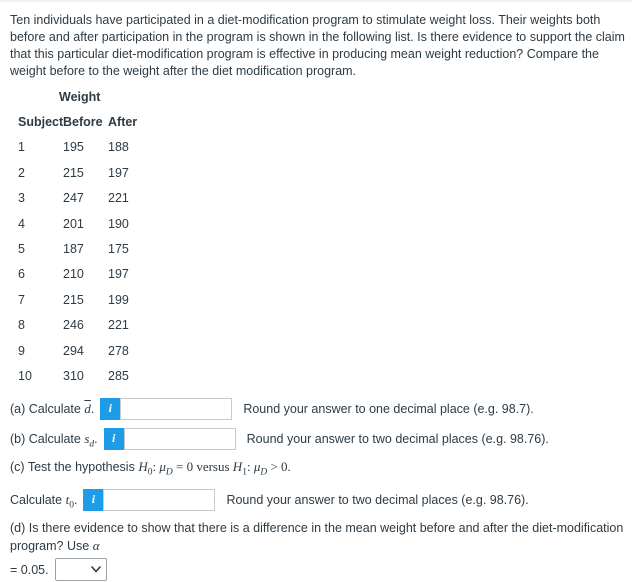 This screenshot has height=582, width=632. I want to click on subject-cell: 9, so click(21, 350).